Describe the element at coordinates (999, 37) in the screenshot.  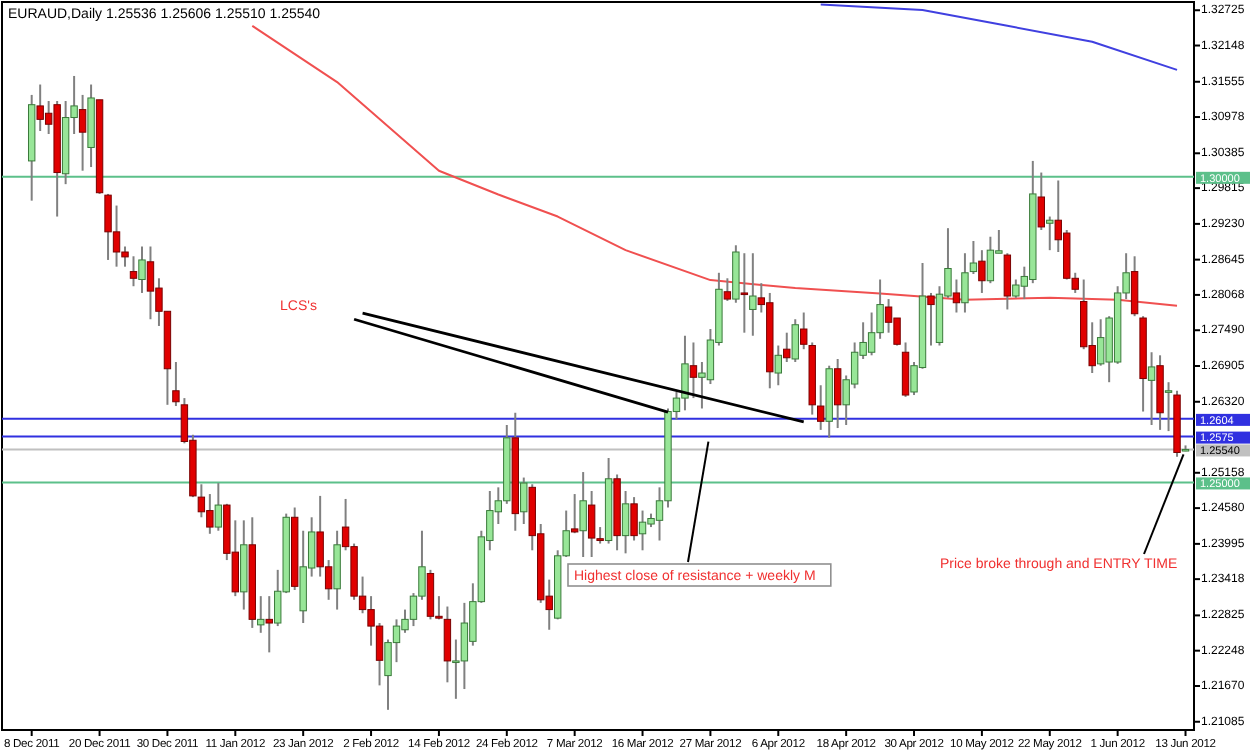
I see `line-series` at that location.